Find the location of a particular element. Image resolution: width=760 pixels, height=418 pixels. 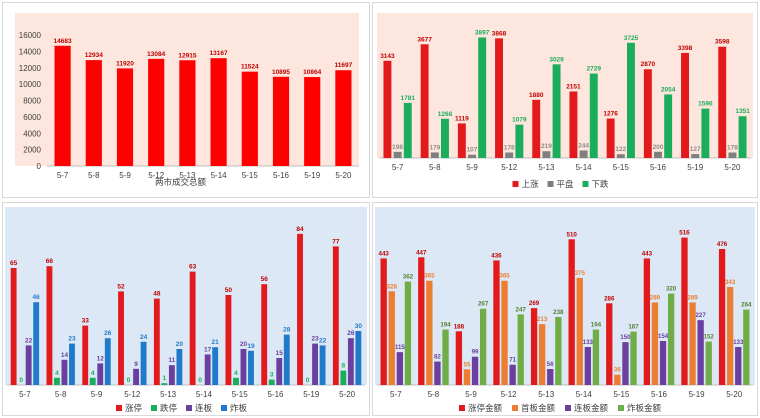

y-tick-label: 4000 is located at coordinates (32, 133).